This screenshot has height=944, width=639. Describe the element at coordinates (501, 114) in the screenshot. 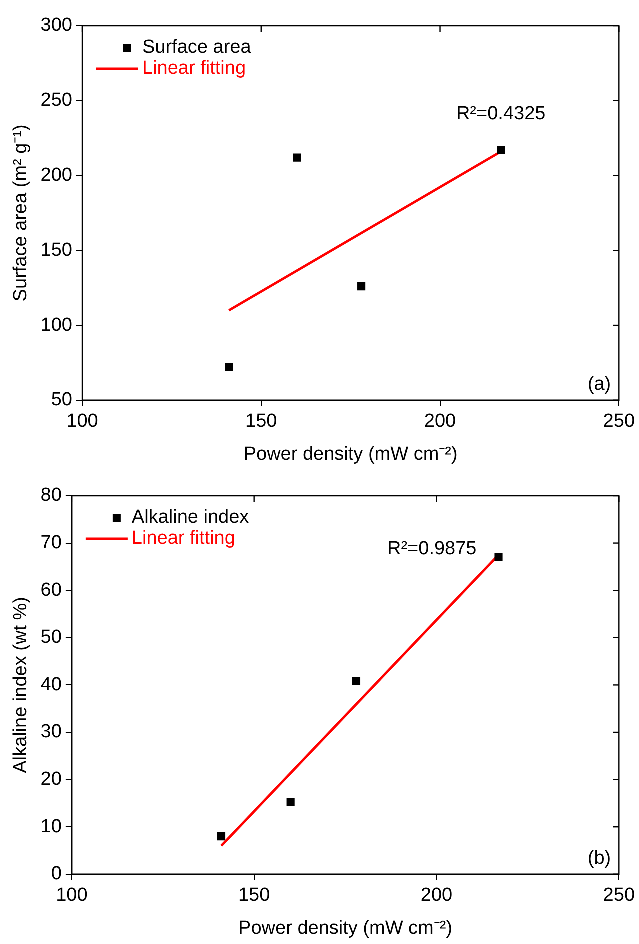

I see `annotation: R²=0.4325` at that location.